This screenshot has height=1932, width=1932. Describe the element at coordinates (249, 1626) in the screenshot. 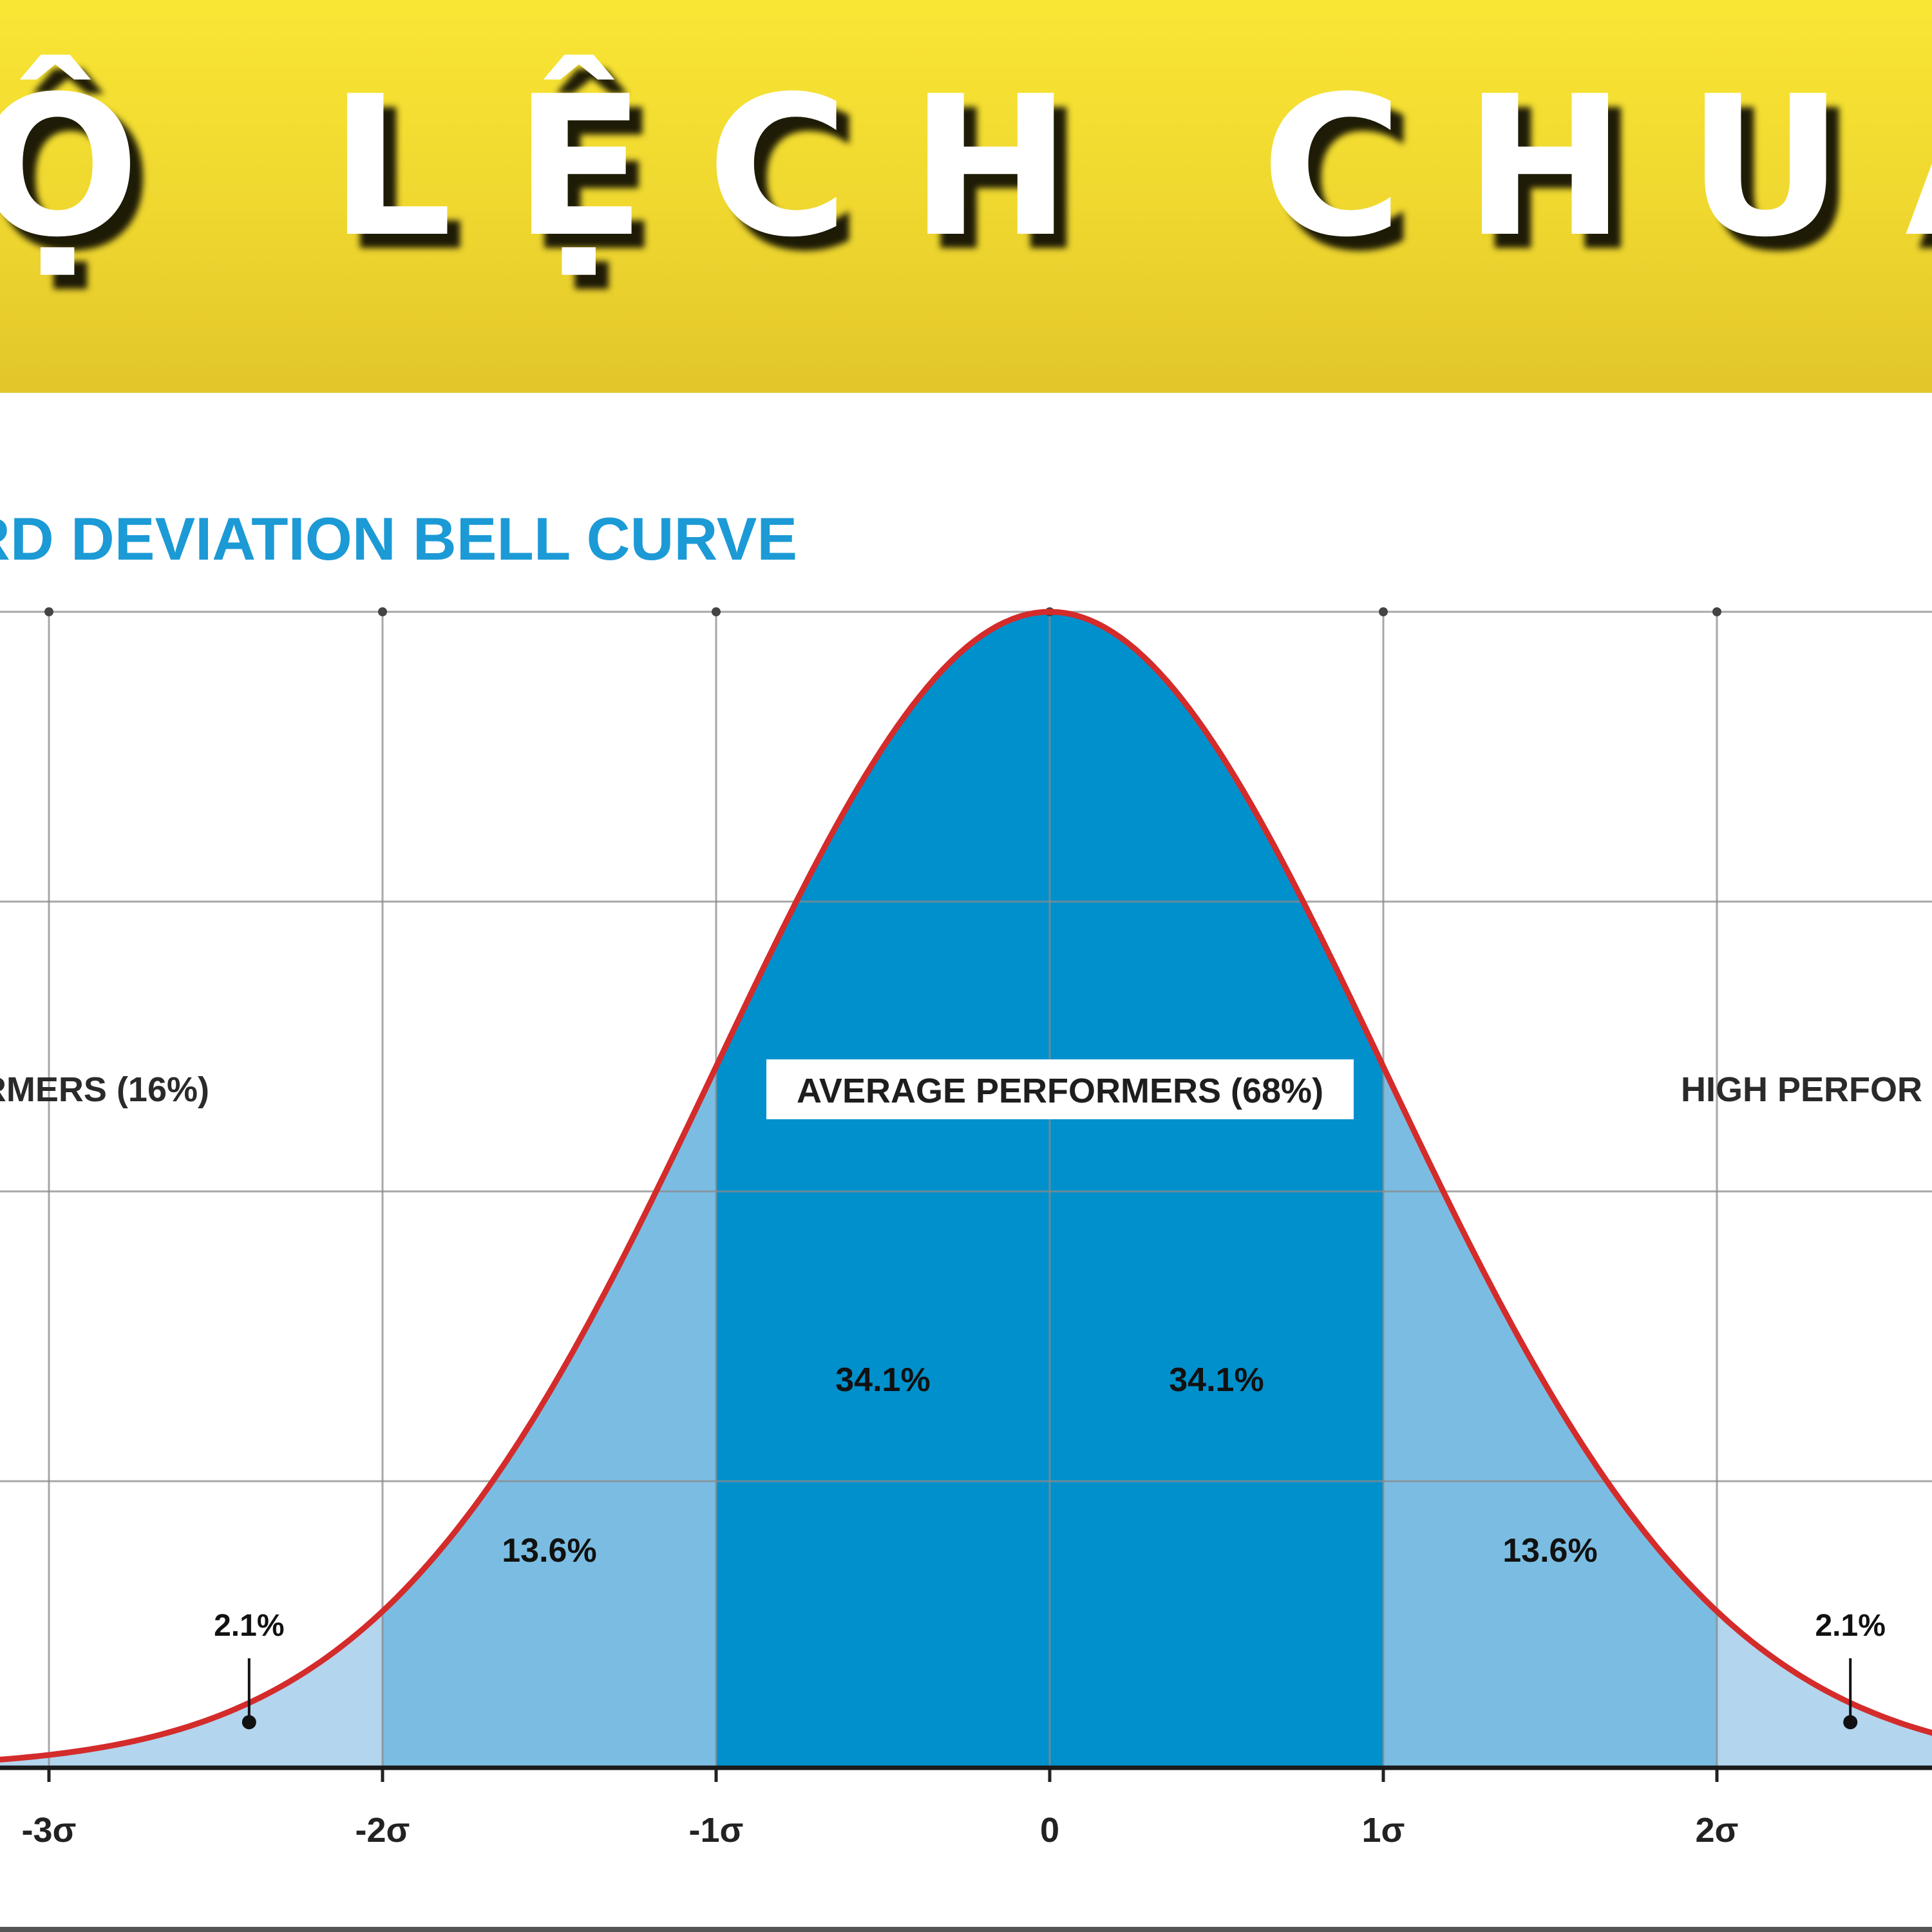

I see `tail-callout-label-0: 2.1%` at that location.